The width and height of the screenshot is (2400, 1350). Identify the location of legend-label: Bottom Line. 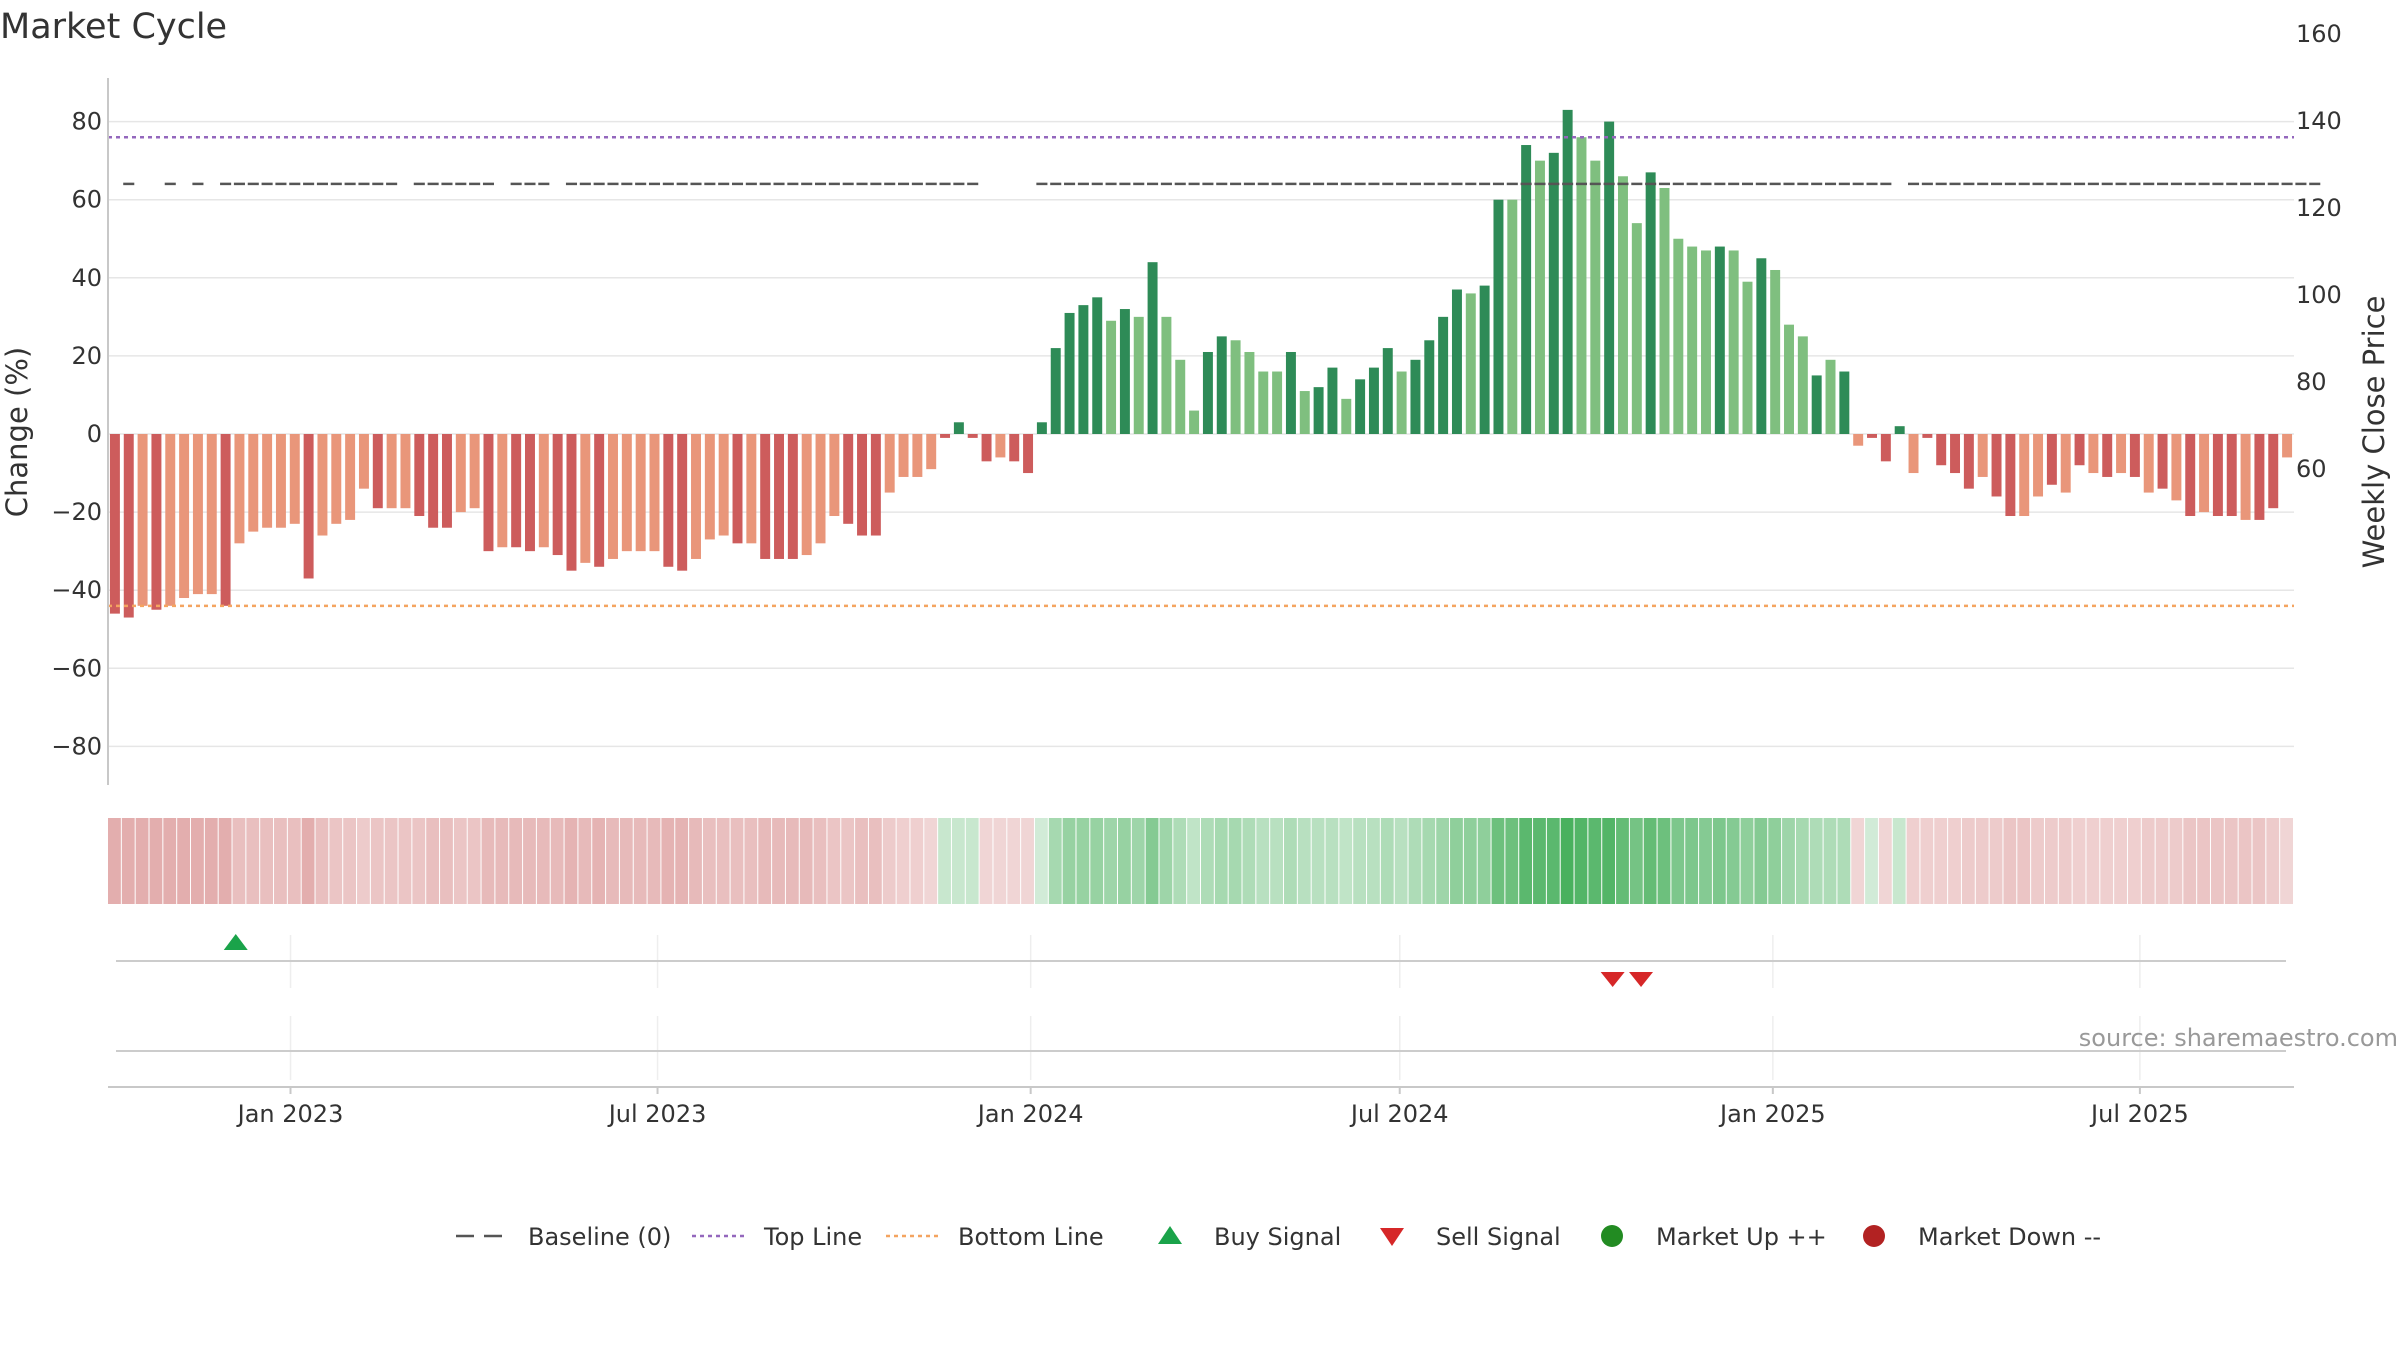
(1031, 1237).